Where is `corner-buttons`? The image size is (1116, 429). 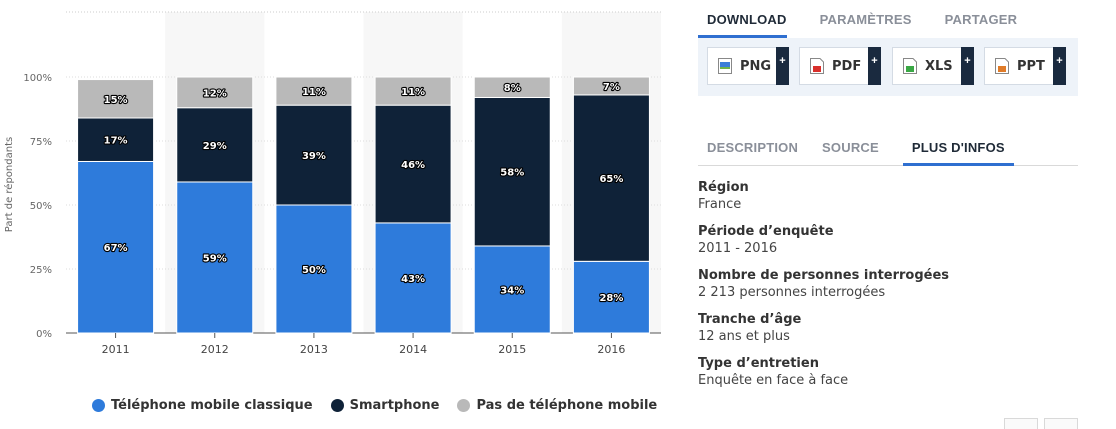 corner-buttons is located at coordinates (1041, 423).